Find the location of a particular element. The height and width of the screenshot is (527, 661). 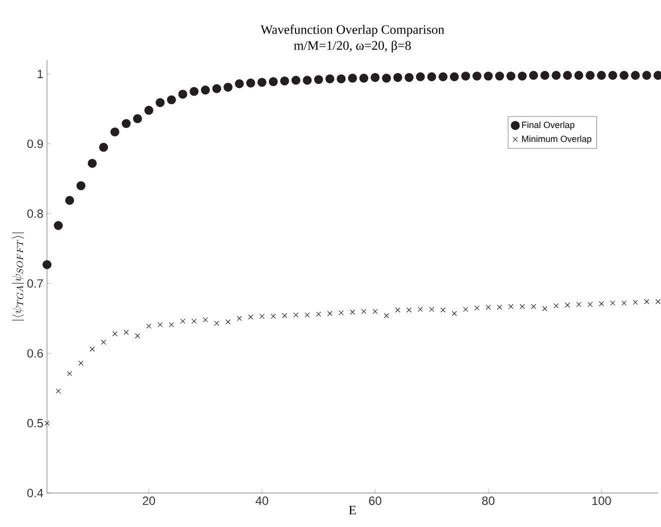

x-tick-label: 60 is located at coordinates (375, 500).